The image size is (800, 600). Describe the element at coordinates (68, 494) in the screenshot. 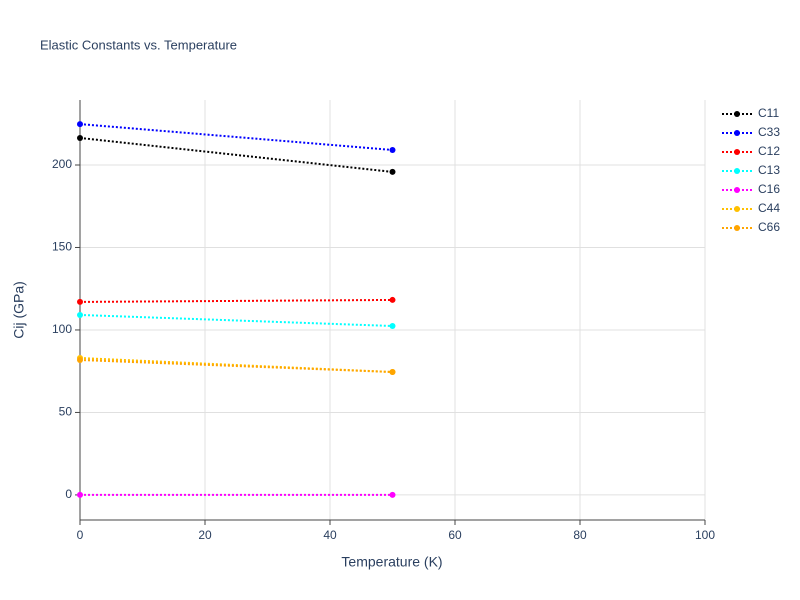

I see `y-tick-label: 0` at that location.